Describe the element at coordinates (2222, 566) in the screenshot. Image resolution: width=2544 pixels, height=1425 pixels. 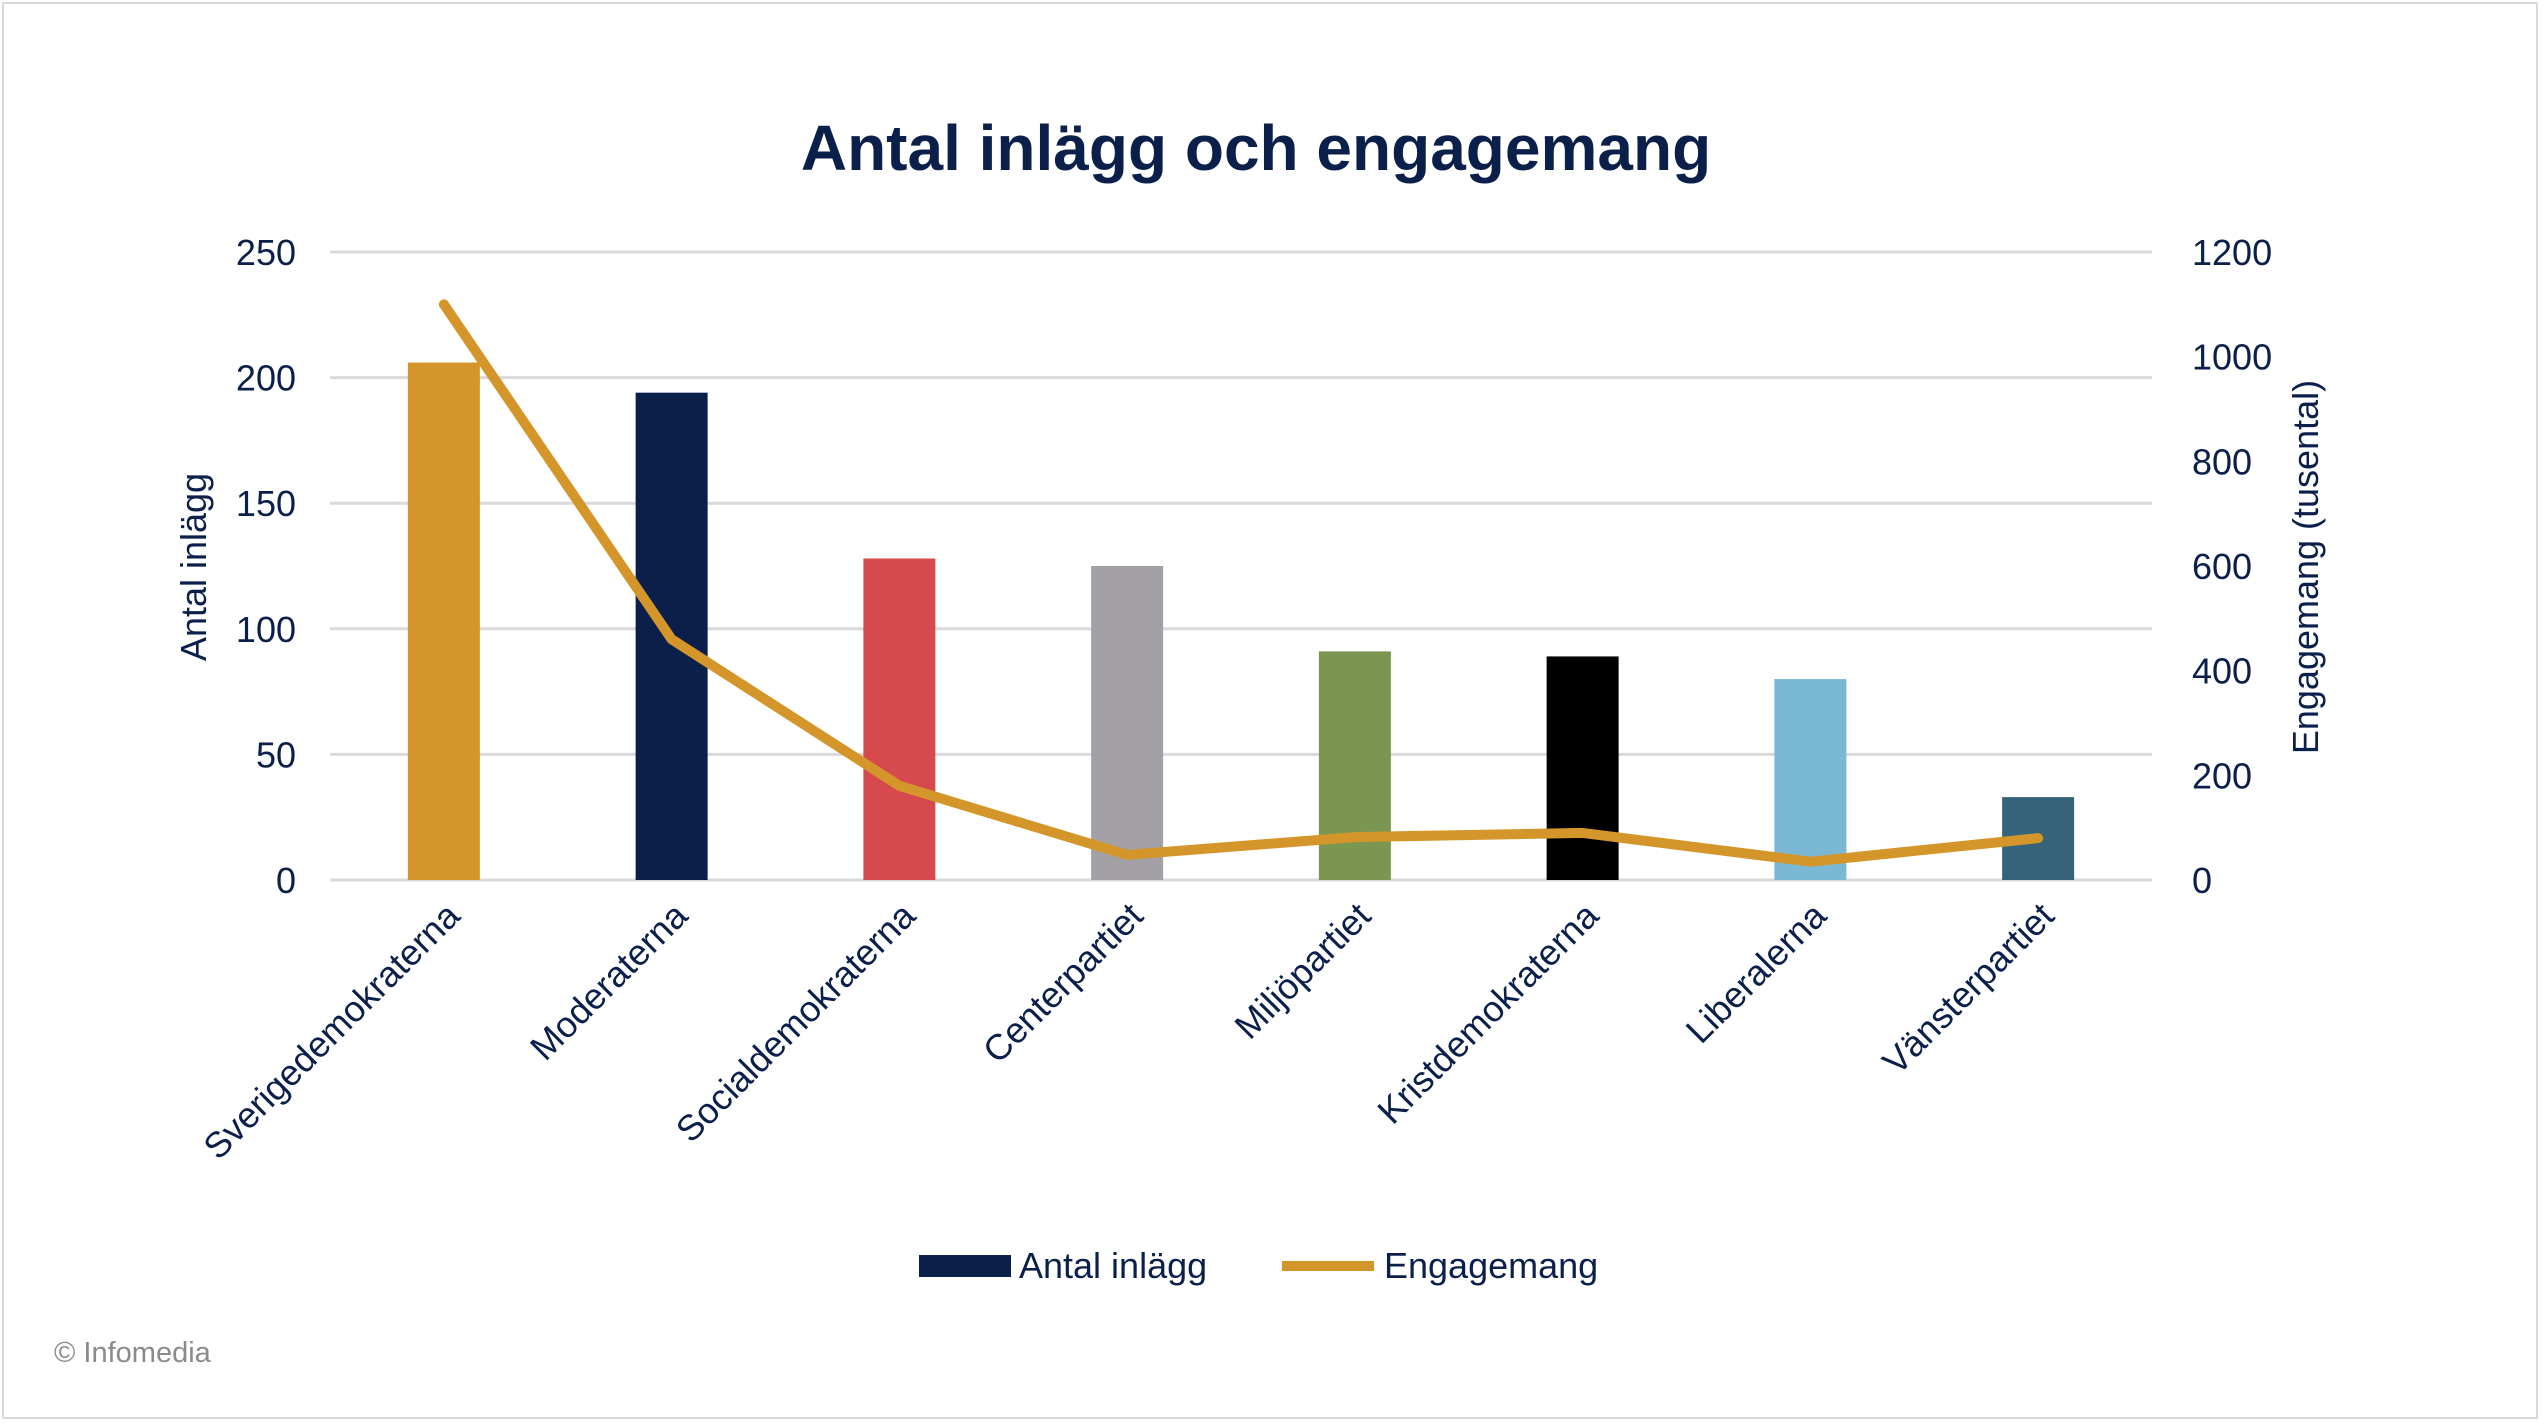
I see `y-right-tick-label: 600` at that location.